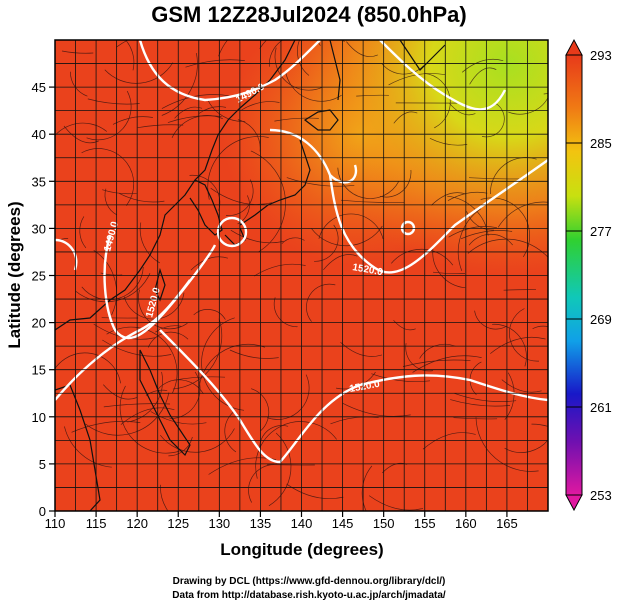 Image resolution: width=619 pixels, height=605 pixels. Describe the element at coordinates (261, 523) in the screenshot. I see `x-tick-label: 135` at that location.